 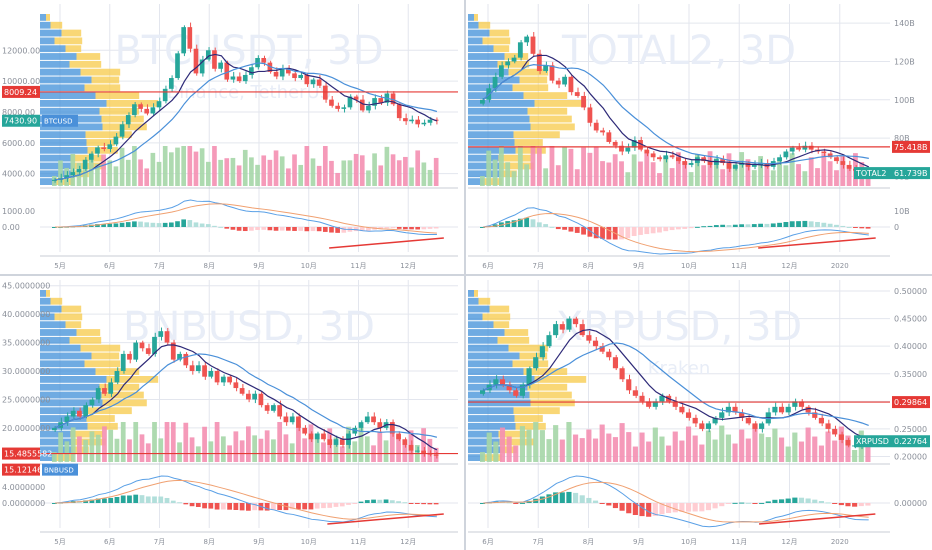 What do you see at coordinates (910, 441) in the screenshot?
I see `last-price-text: 0.22764` at bounding box center [910, 441].